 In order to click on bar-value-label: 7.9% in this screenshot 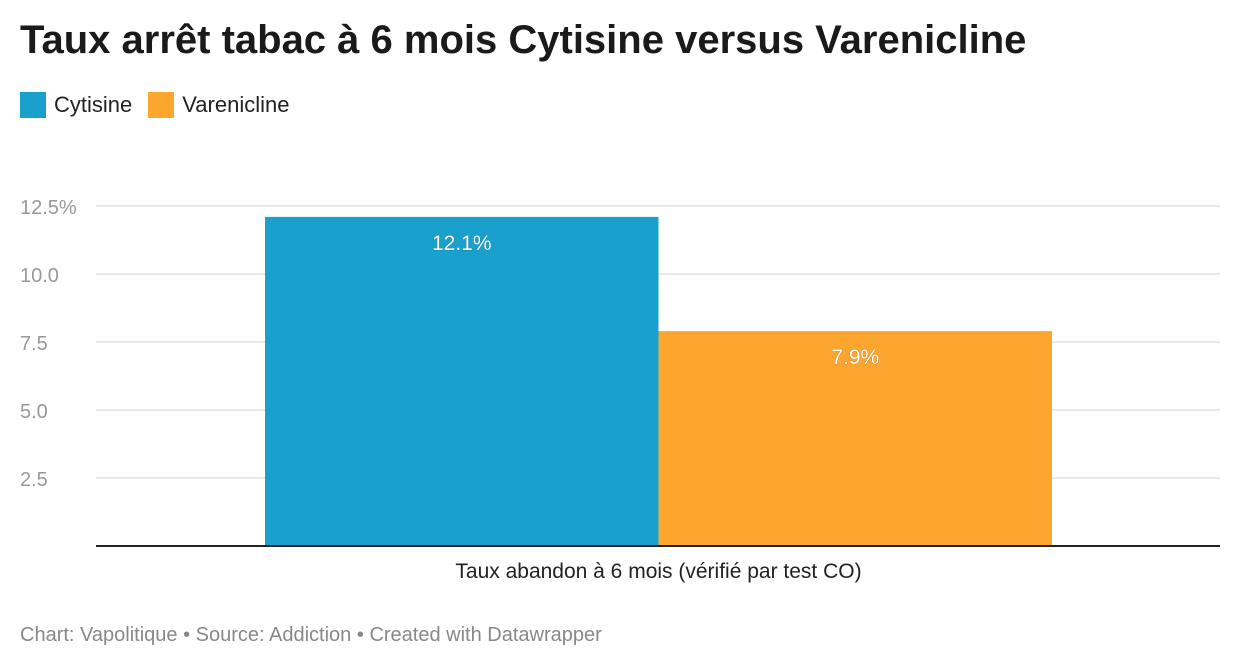, I will do `click(855, 357)`.